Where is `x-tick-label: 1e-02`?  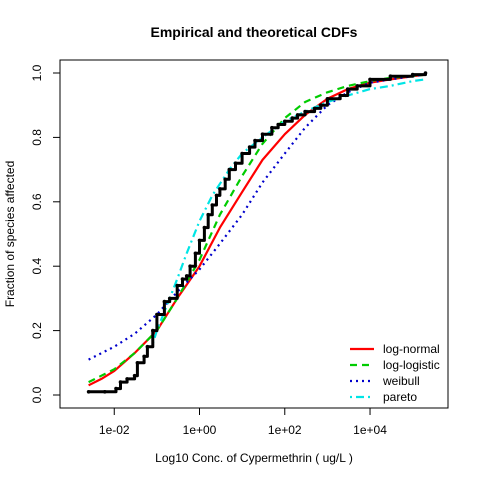
x-tick-label: 1e-02 is located at coordinates (114, 430).